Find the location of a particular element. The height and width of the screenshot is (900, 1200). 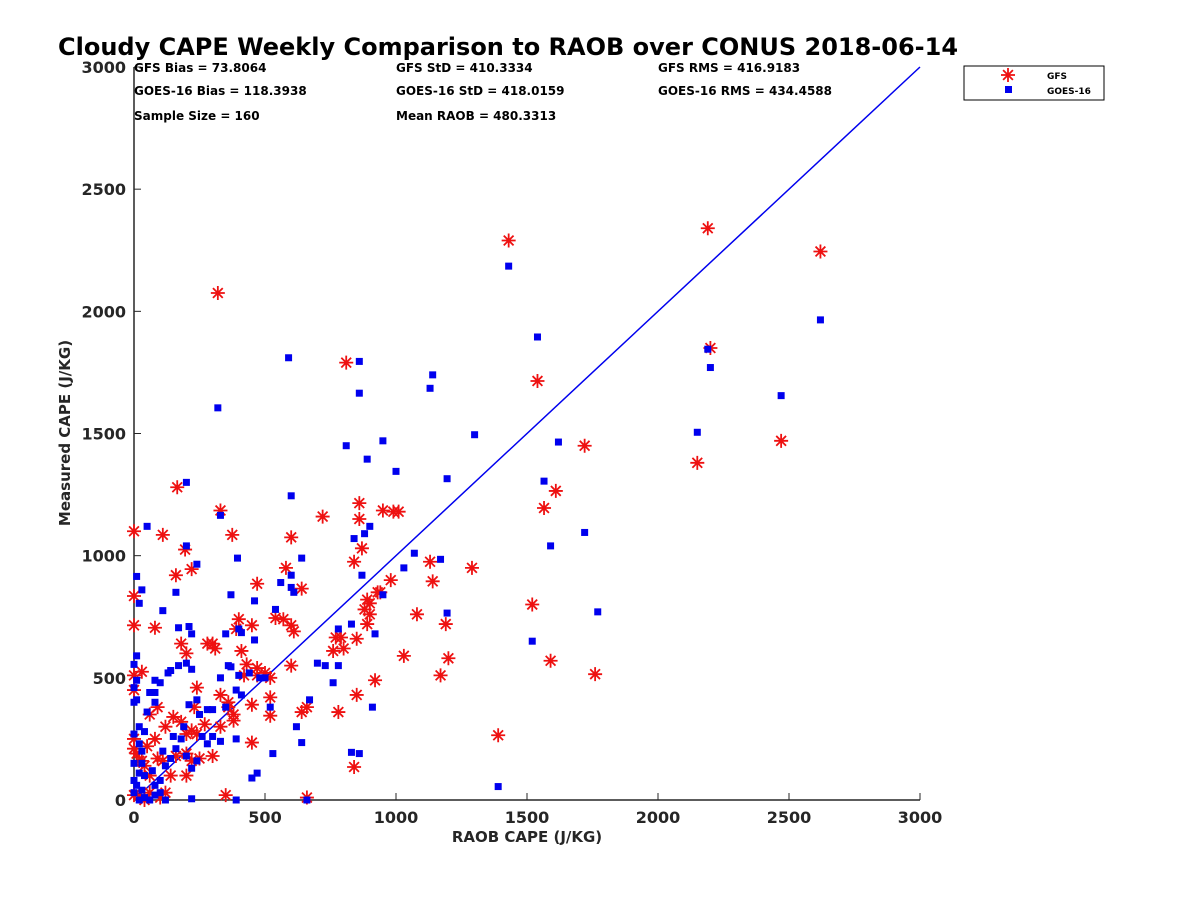

legend: GFS GOES-16 is located at coordinates (1034, 83).